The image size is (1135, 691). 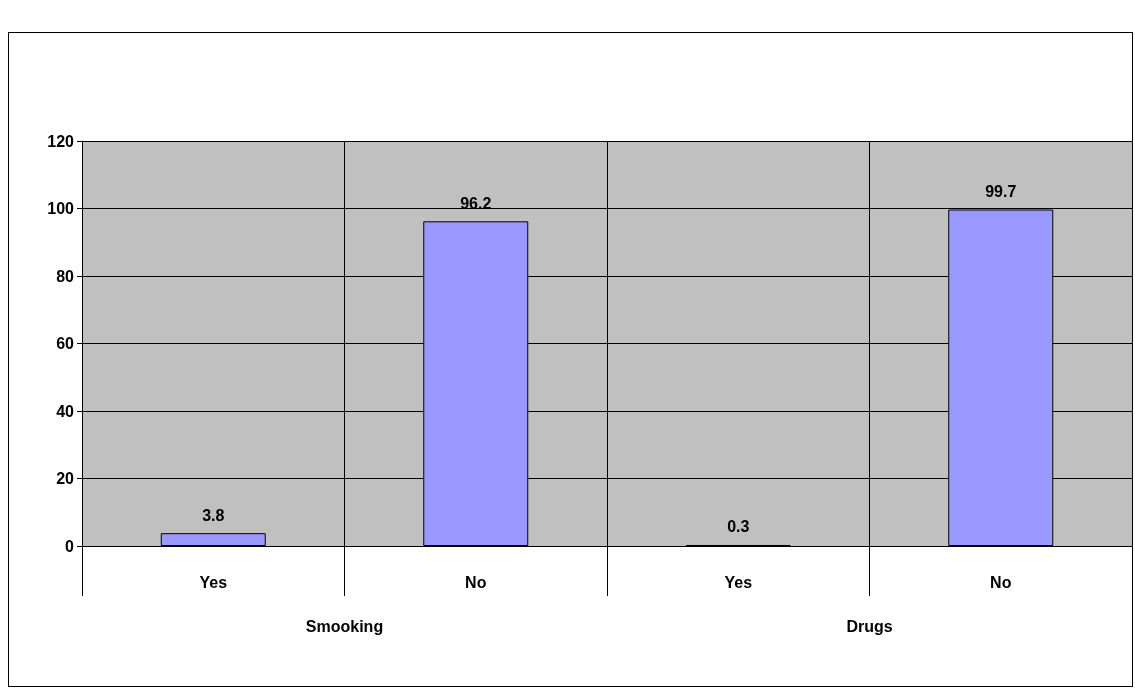 I want to click on data-label: 0.3, so click(x=738, y=527).